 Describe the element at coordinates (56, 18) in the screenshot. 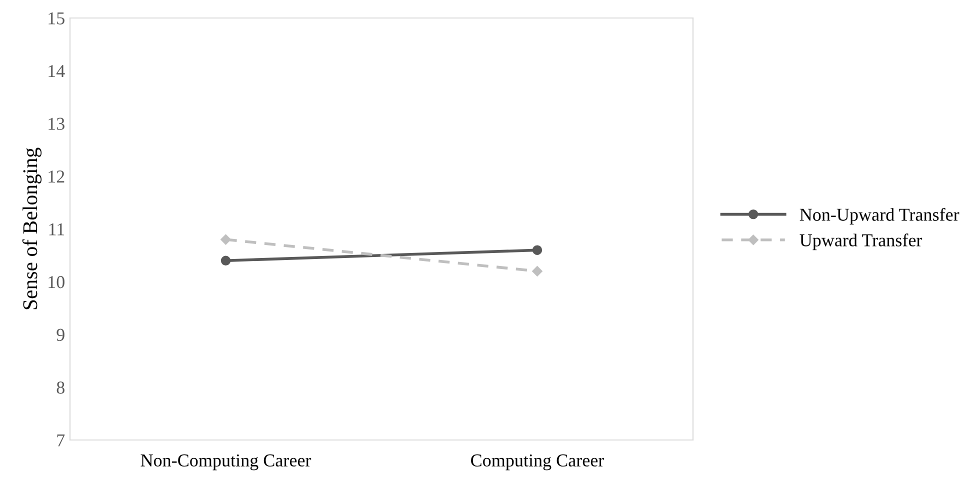

I see `y-tick-label: 15` at that location.